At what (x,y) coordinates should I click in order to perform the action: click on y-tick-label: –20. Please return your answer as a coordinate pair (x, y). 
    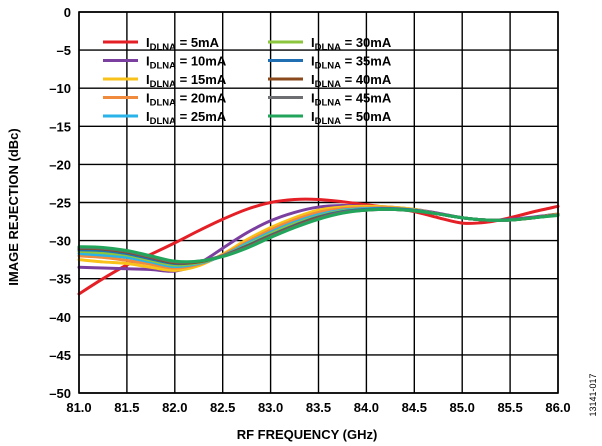
    Looking at the image, I should click on (60, 164).